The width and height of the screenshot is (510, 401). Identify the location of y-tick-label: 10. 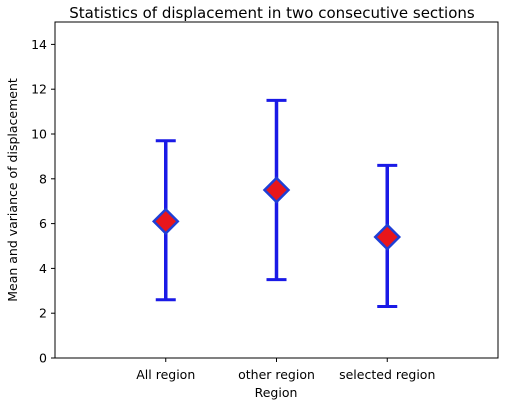
(39, 134).